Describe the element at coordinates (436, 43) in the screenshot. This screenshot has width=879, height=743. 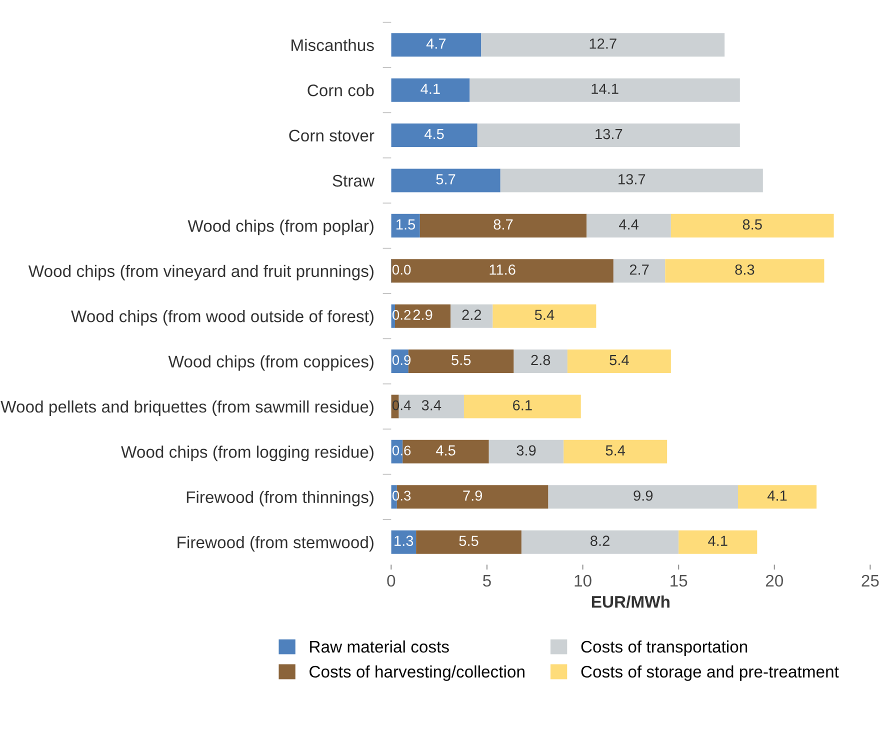
I see `data-label: 4.7` at that location.